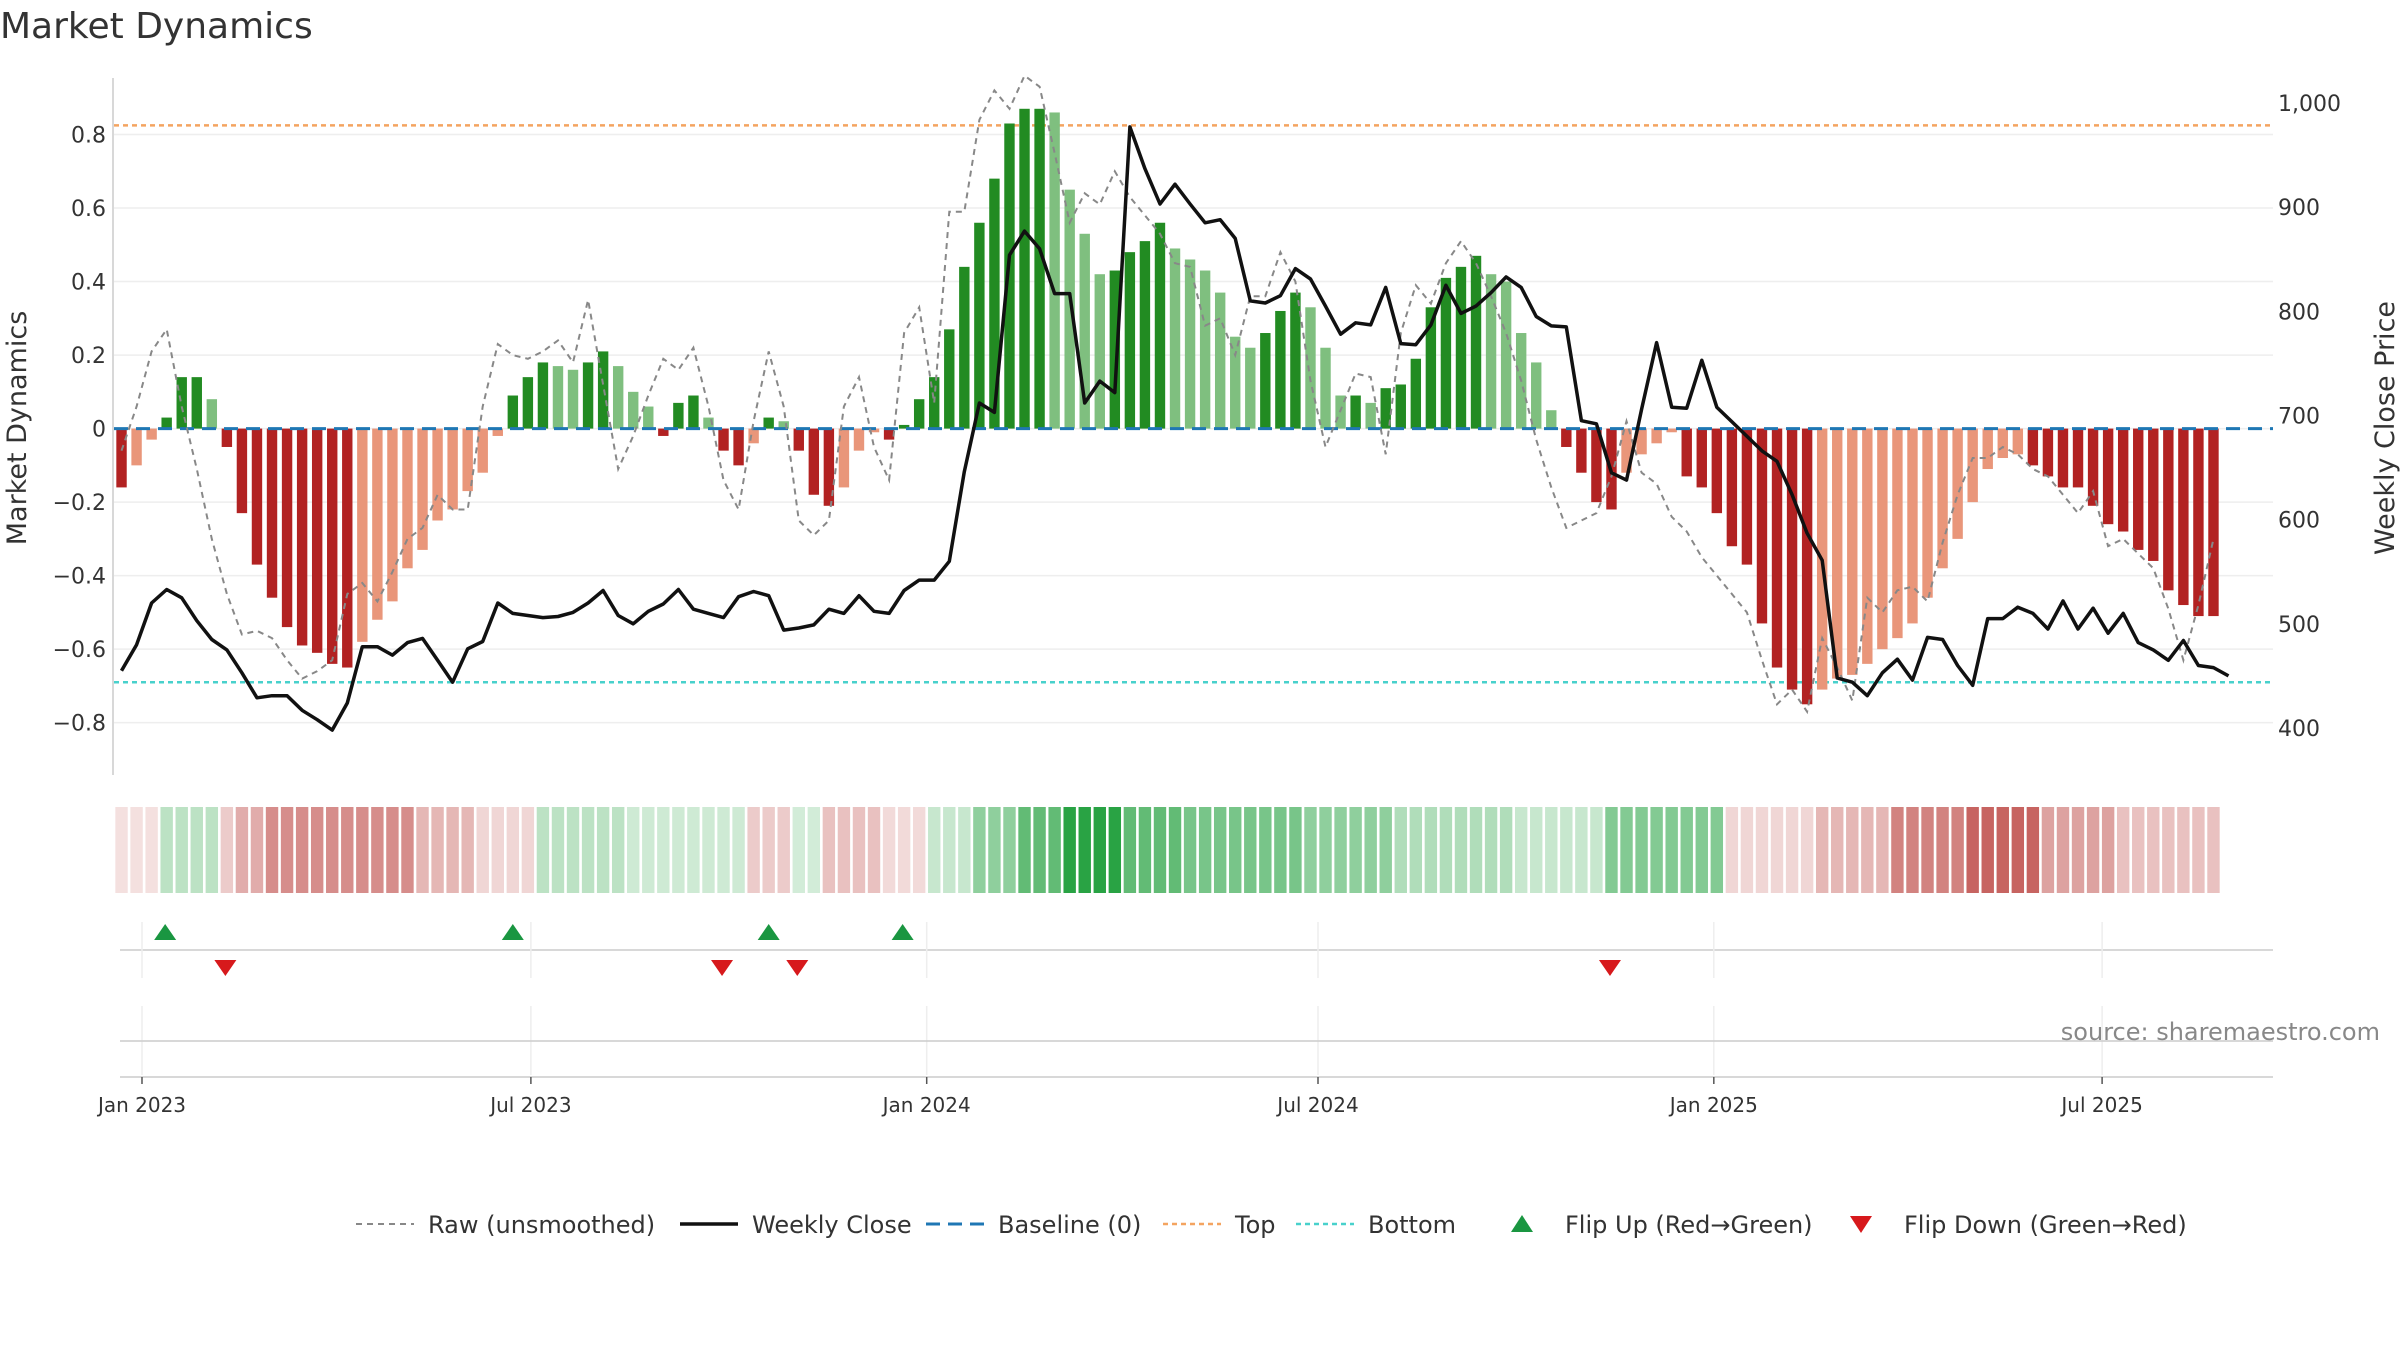  Describe the element at coordinates (79, 577) in the screenshot. I see `left-tick-label: −0.4` at that location.